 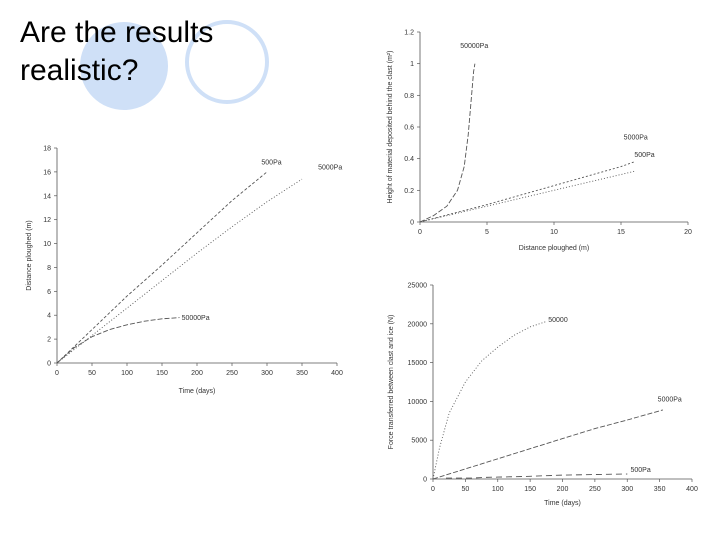 What do you see at coordinates (418, 324) in the screenshot?
I see `y-tick-label: 20000` at bounding box center [418, 324].